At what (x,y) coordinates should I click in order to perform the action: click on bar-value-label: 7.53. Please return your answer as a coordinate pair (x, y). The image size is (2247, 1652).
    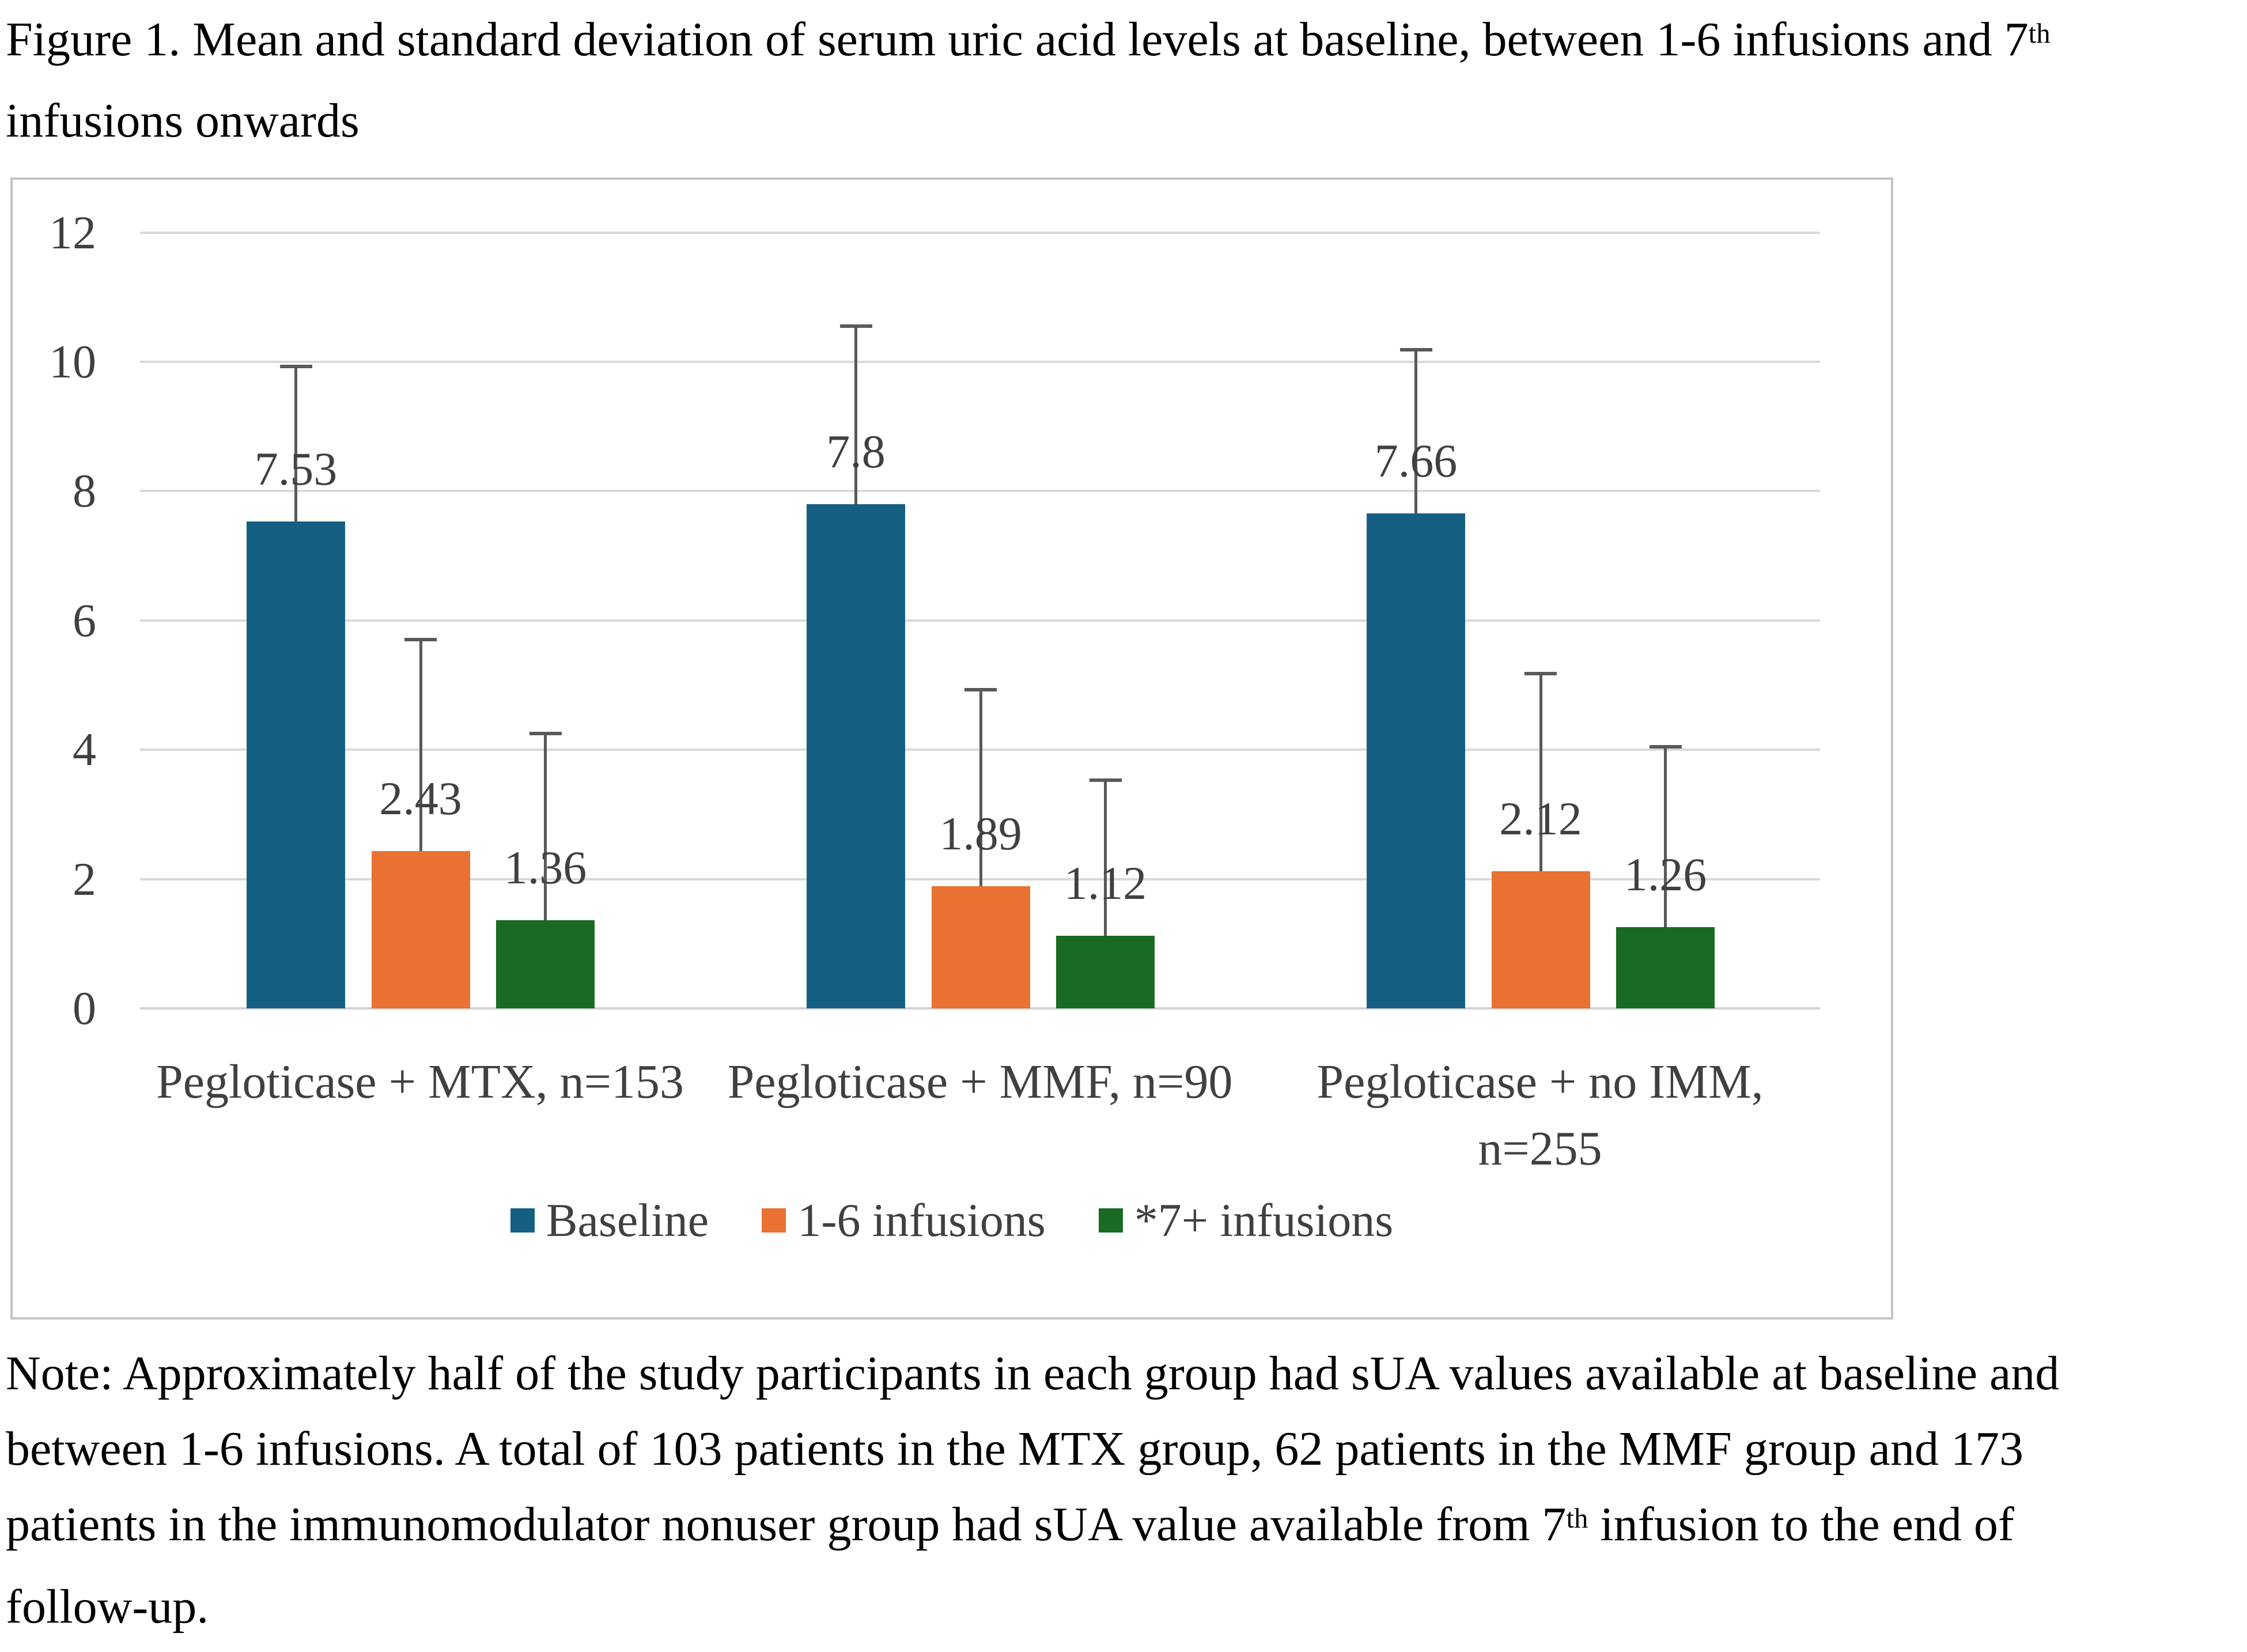
    Looking at the image, I should click on (296, 470).